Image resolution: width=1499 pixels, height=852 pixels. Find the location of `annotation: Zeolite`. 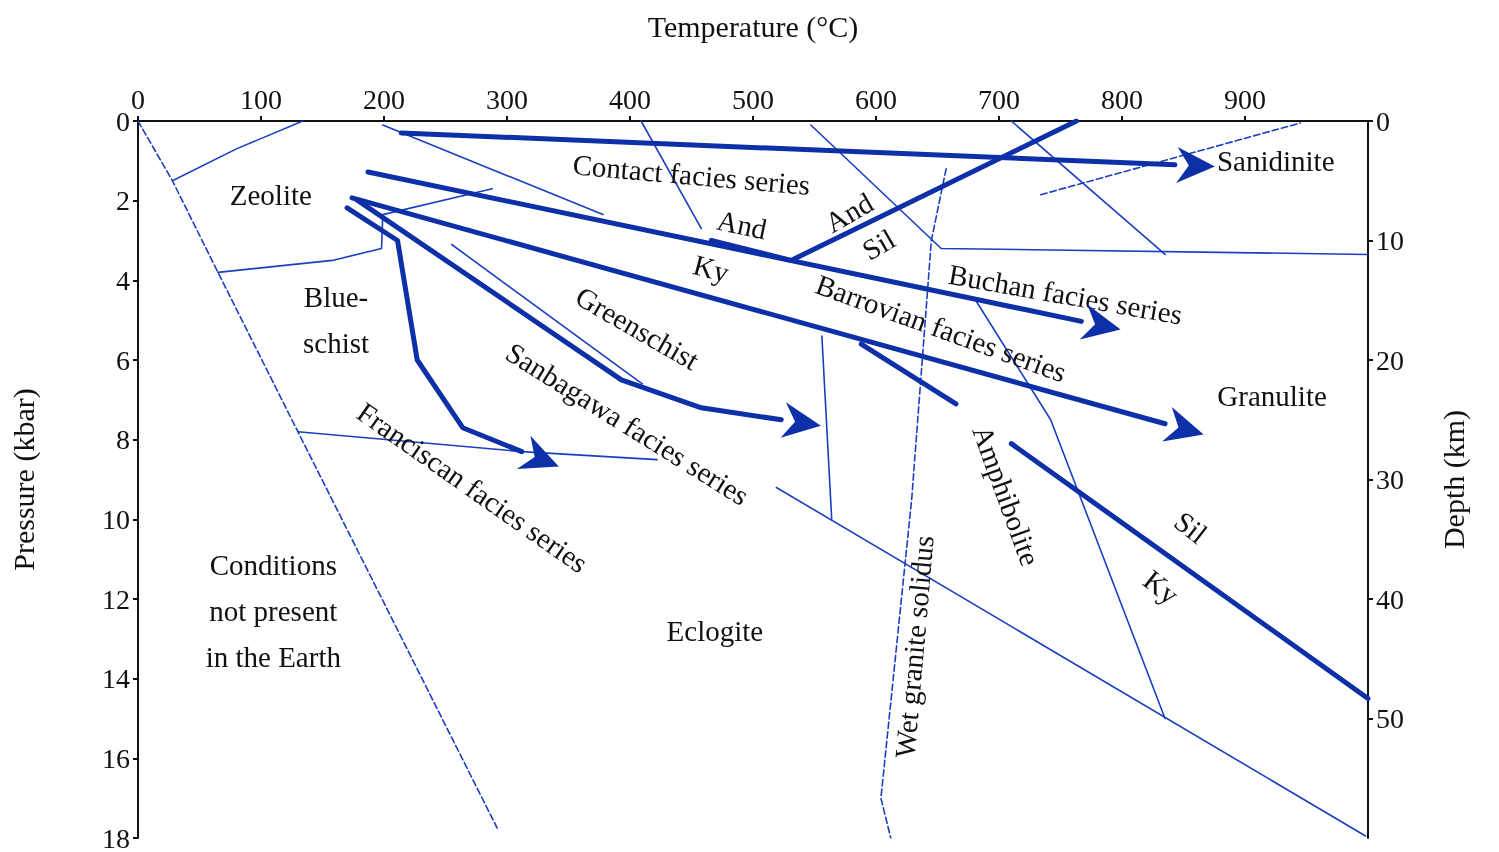

annotation: Zeolite is located at coordinates (270, 194).